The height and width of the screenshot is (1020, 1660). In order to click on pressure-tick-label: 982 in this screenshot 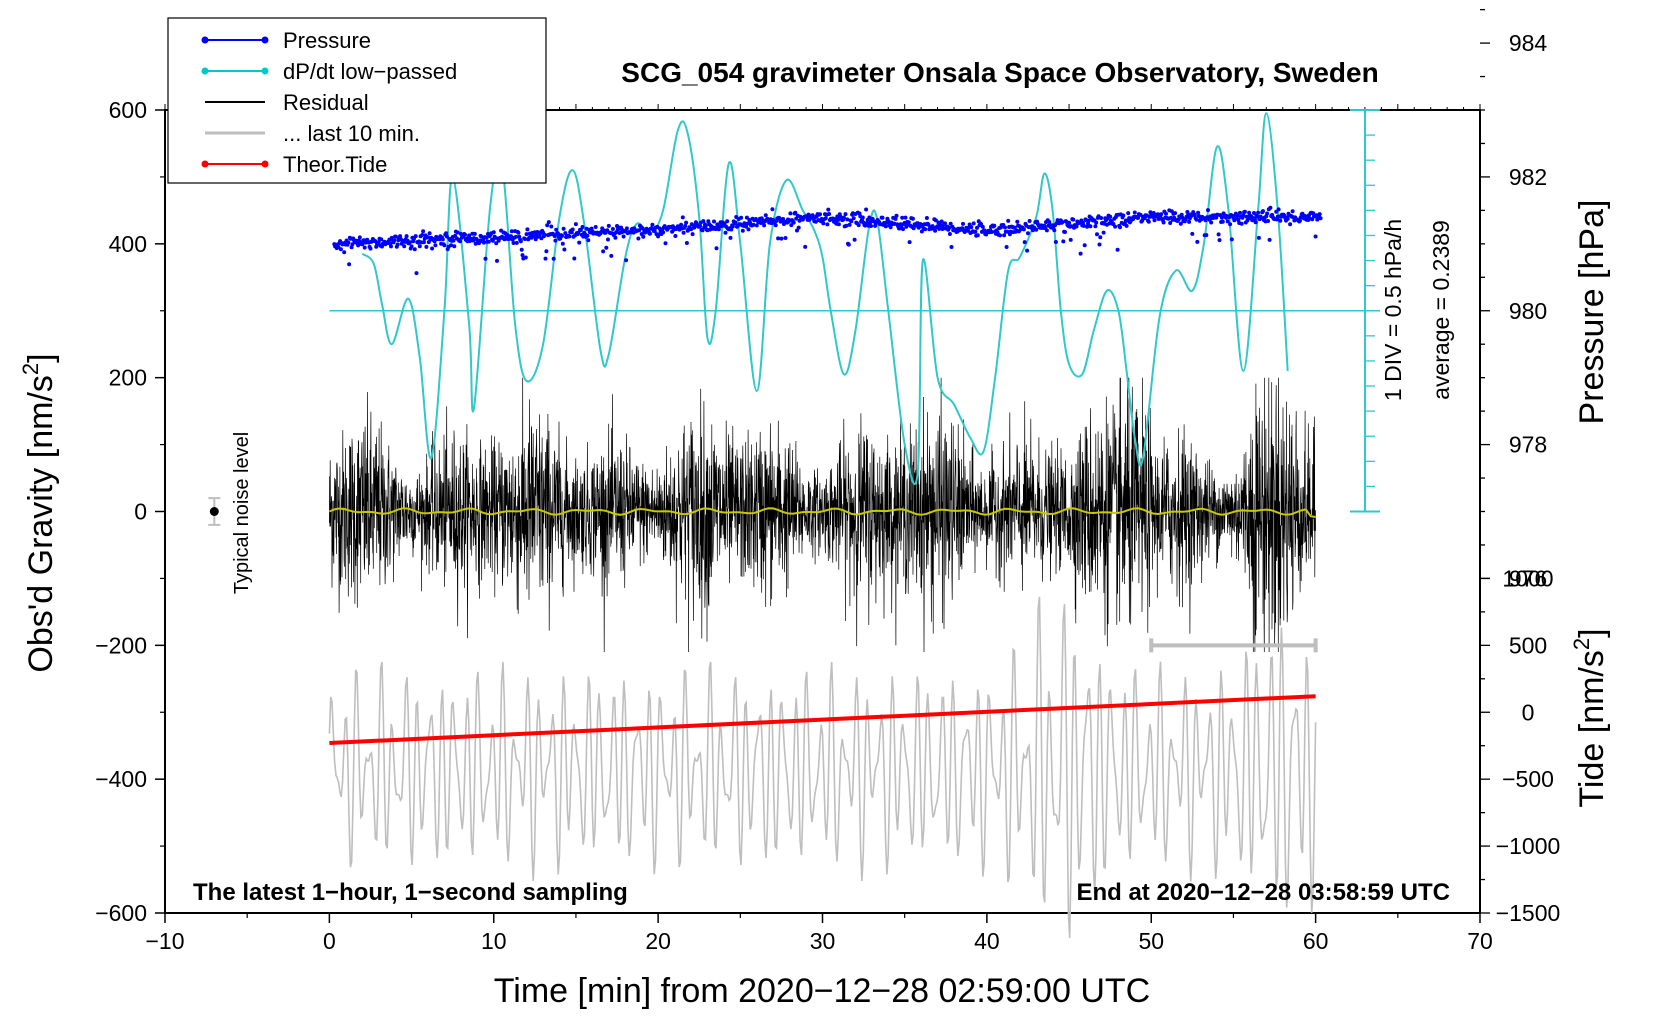, I will do `click(1528, 177)`.